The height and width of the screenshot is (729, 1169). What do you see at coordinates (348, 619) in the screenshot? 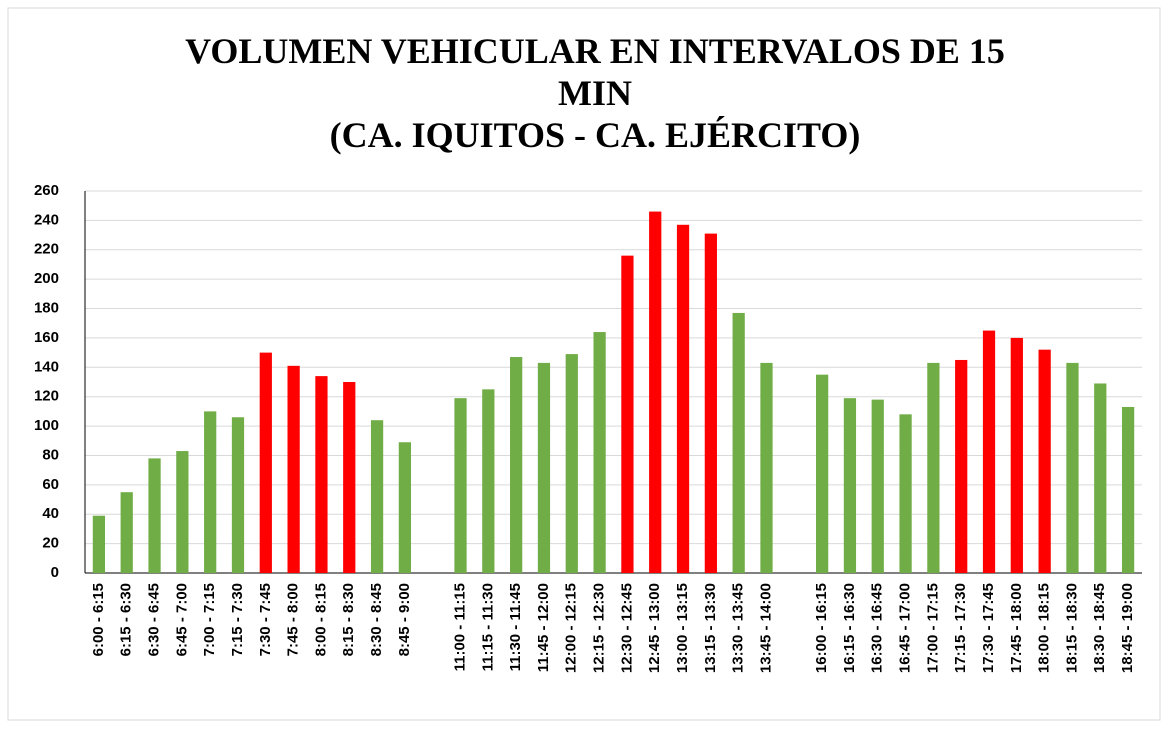
I see `x-tick-label: 8:15 - 8:30` at bounding box center [348, 619].